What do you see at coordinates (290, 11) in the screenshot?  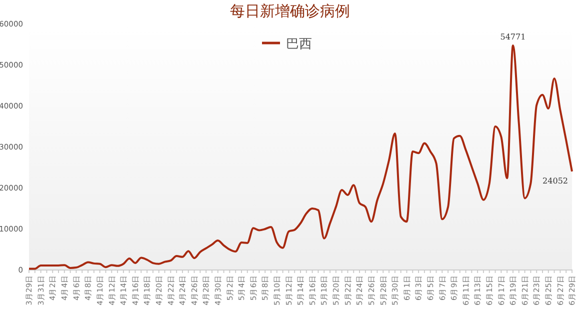 I see `chart-title: 每日新增确诊病例` at bounding box center [290, 11].